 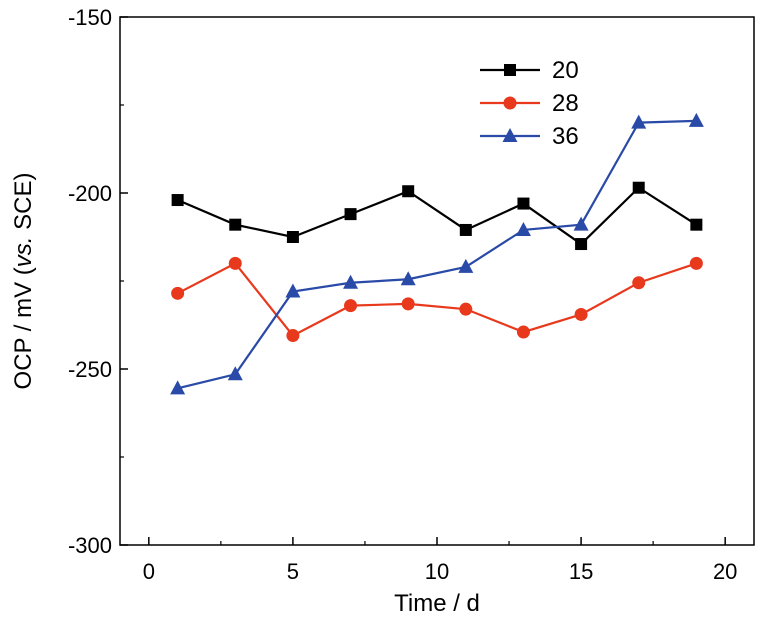 What do you see at coordinates (529, 136) in the screenshot?
I see `legend-item-36: 36` at bounding box center [529, 136].